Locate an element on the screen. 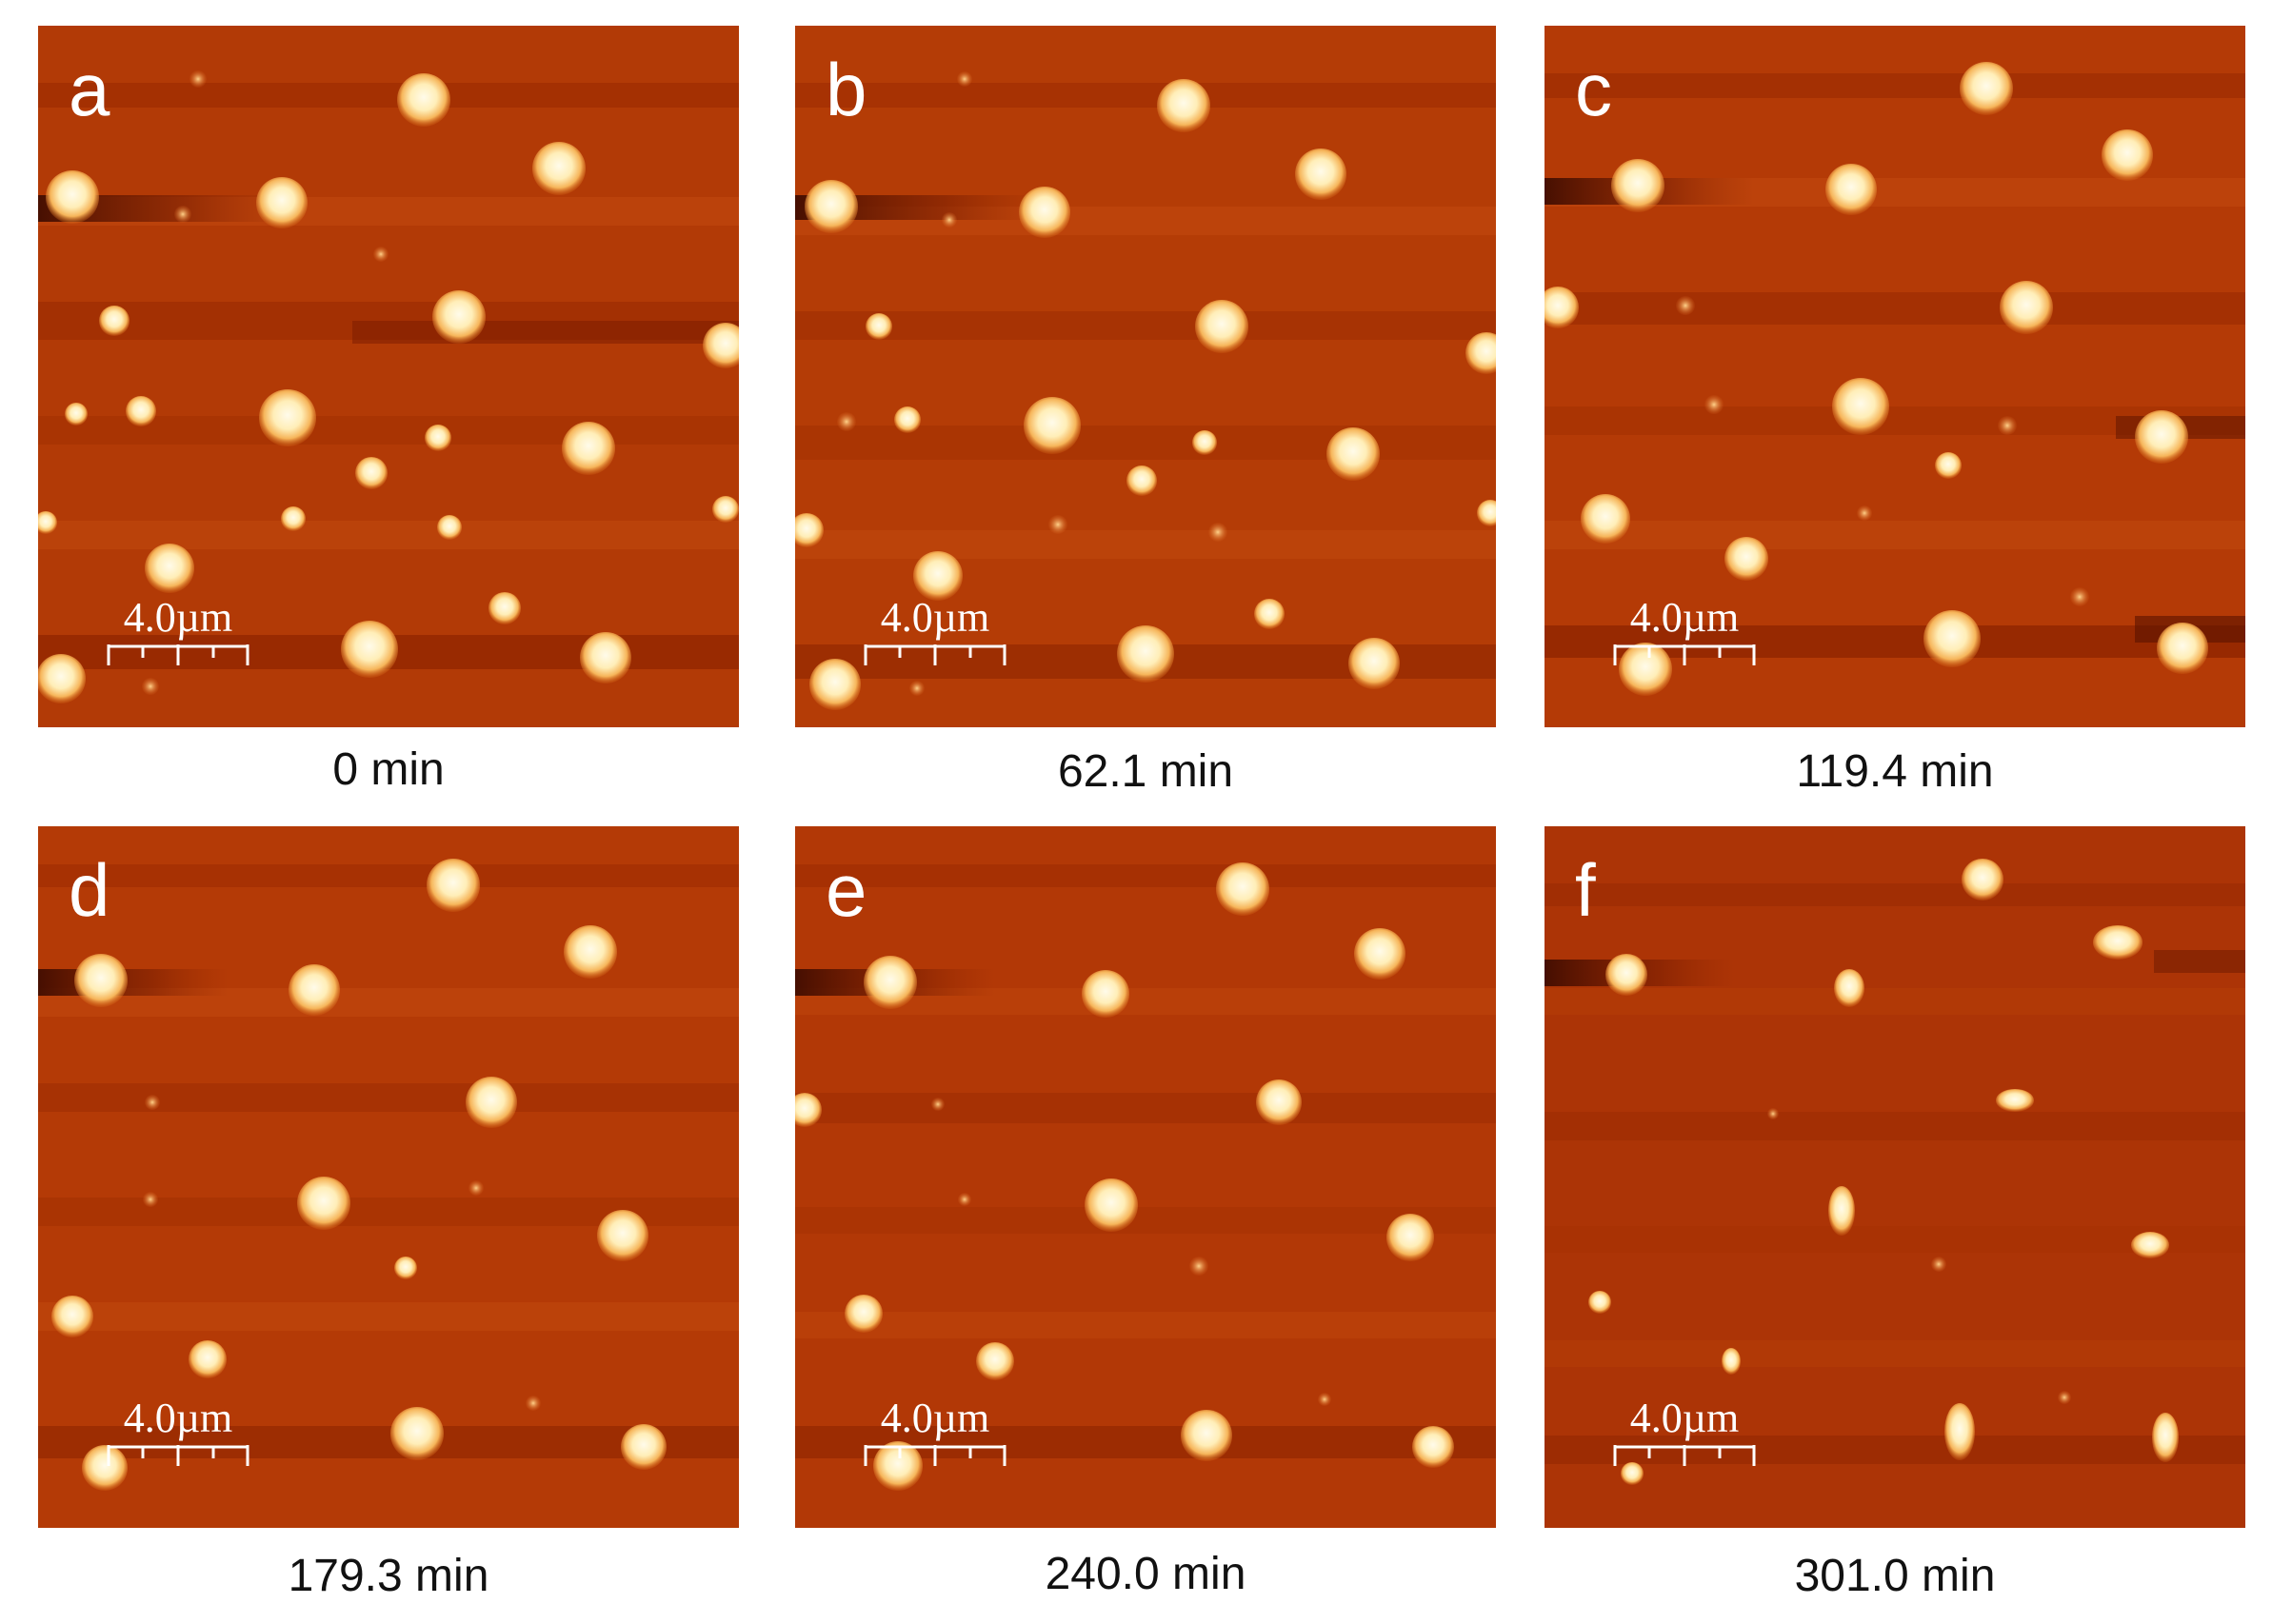  afm-panel-a: a 4.0µm is located at coordinates (389, 376).